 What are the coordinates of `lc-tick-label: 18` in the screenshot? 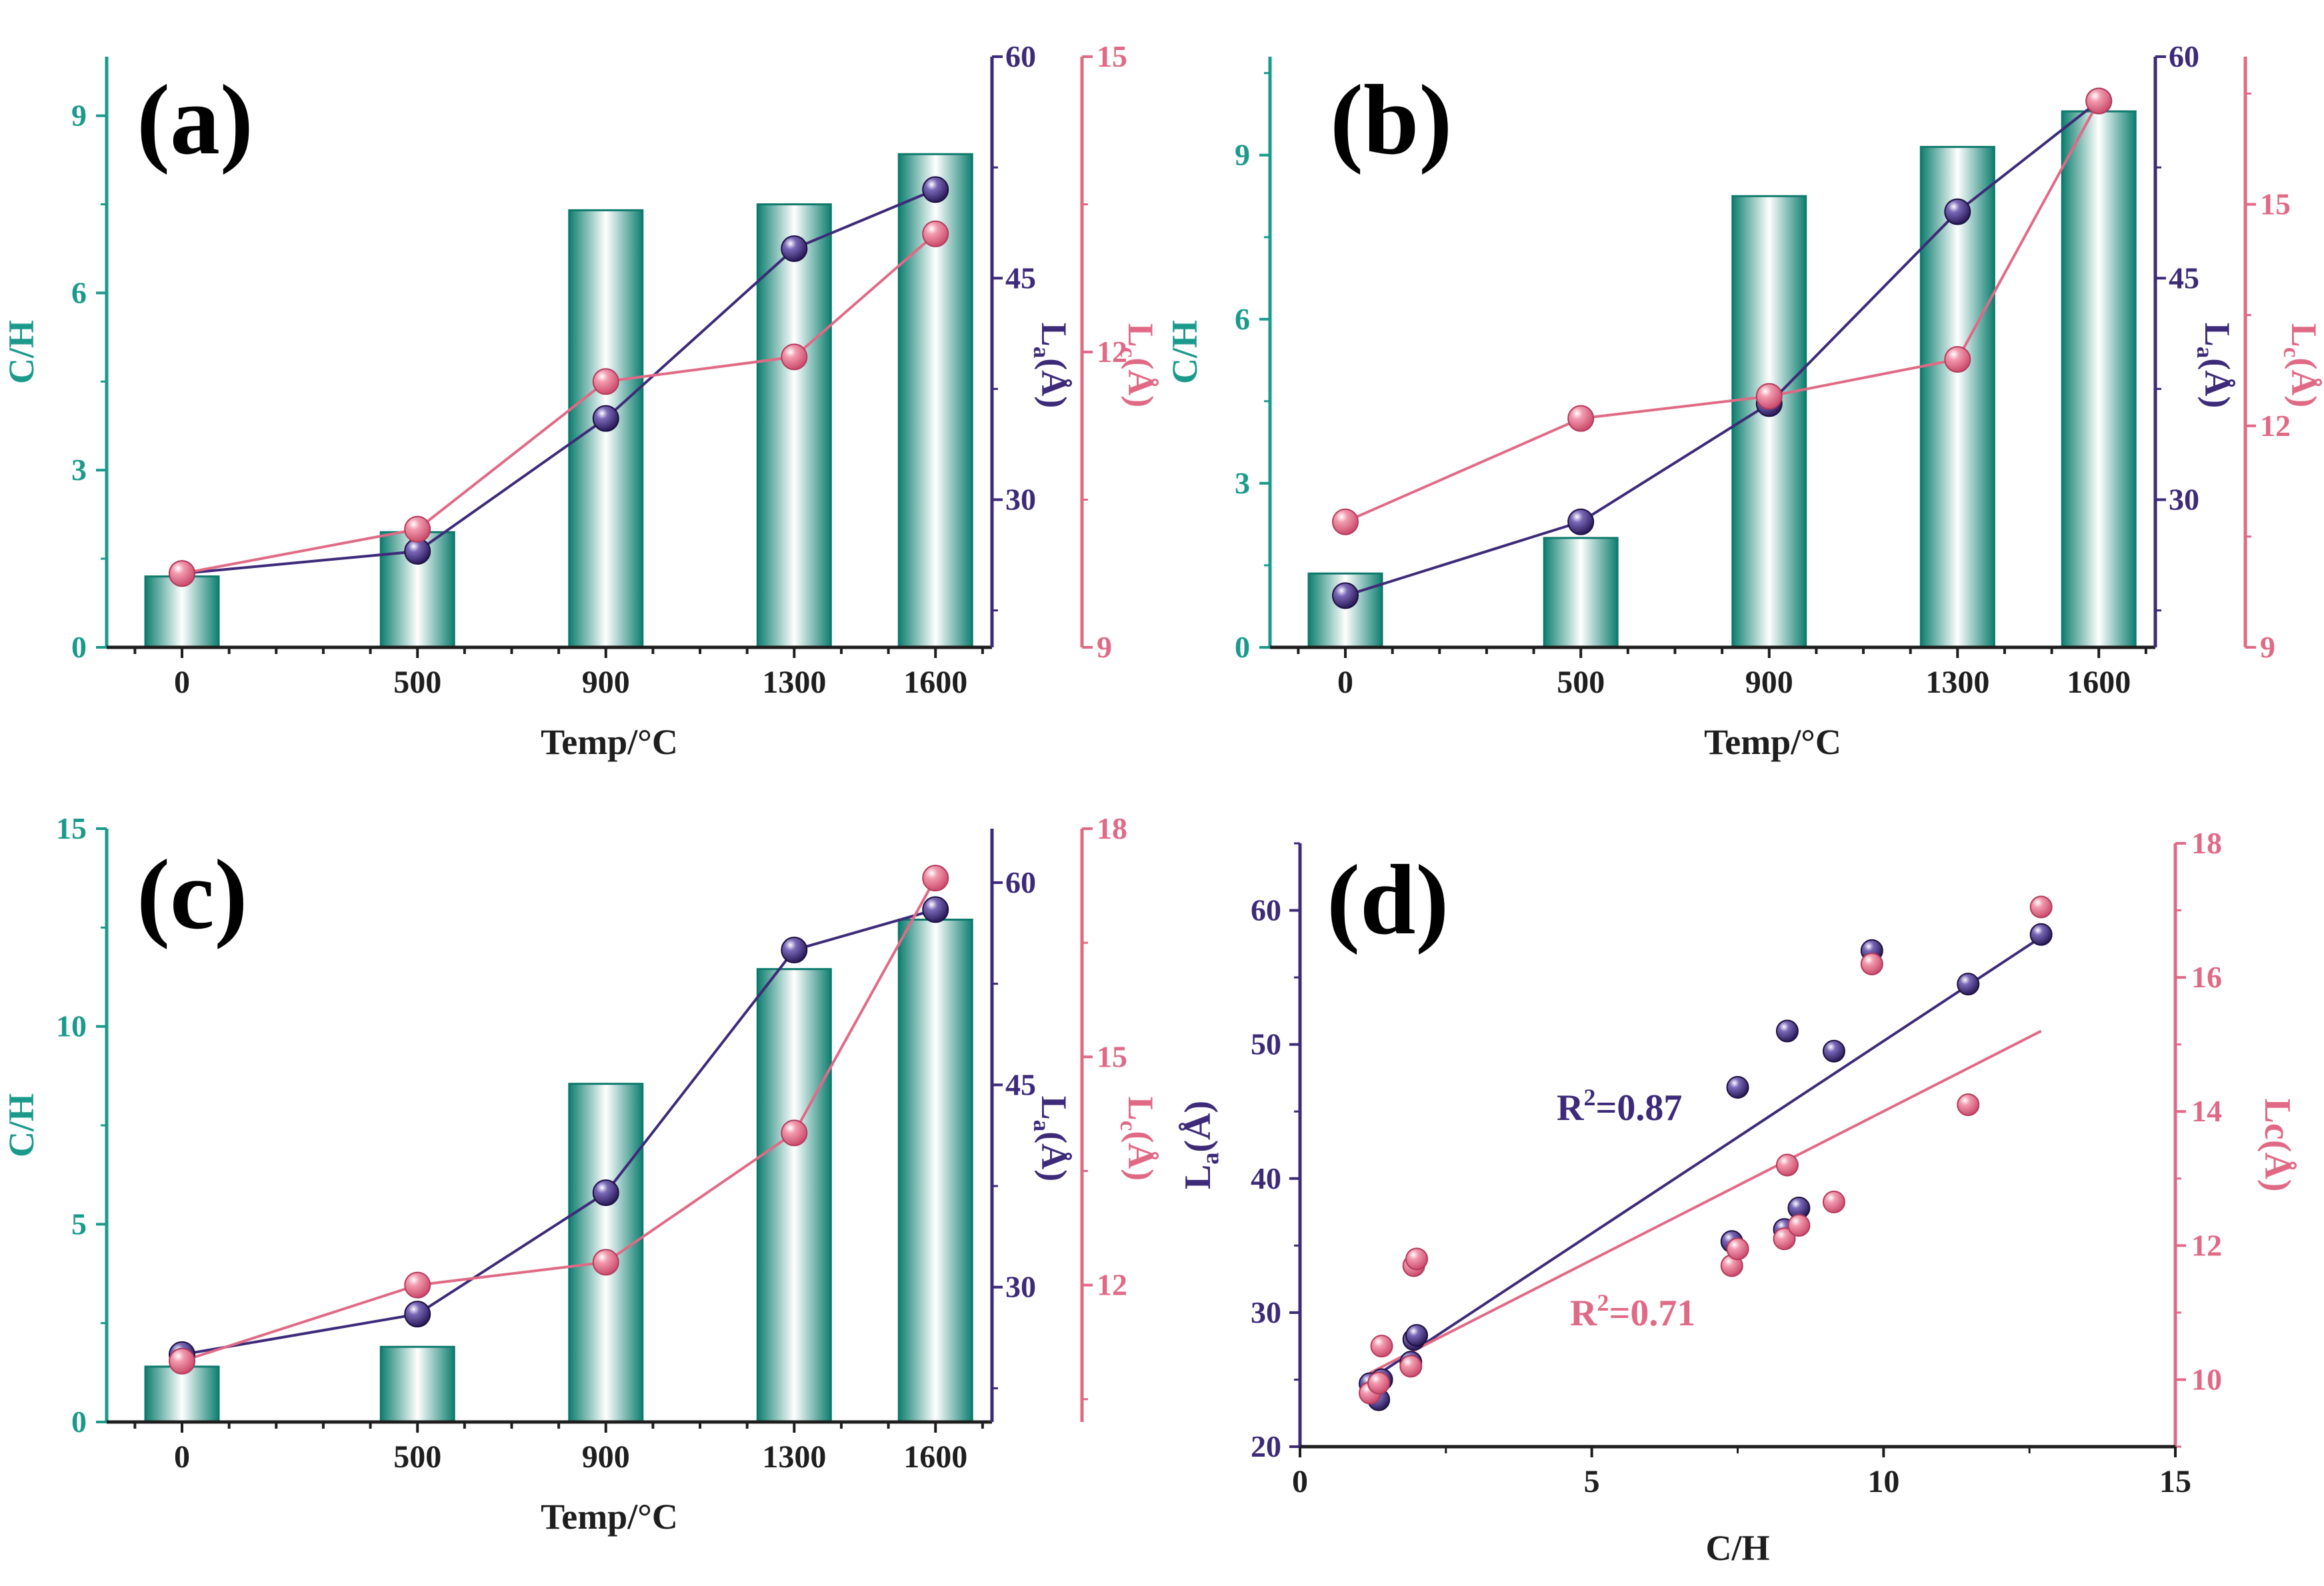 It's located at (1112, 828).